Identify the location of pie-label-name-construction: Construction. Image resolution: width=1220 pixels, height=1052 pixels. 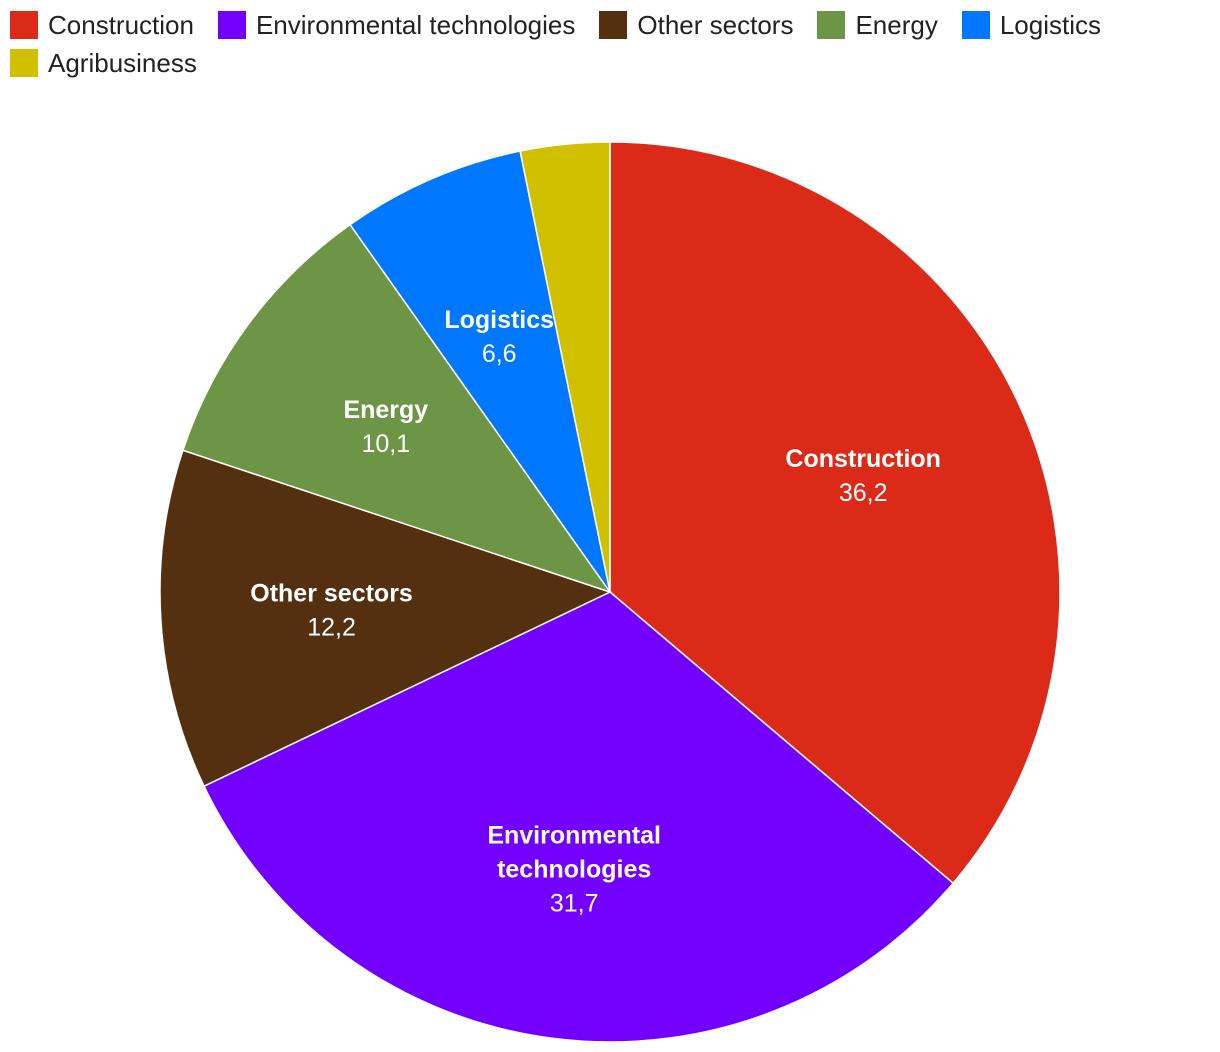
(863, 459).